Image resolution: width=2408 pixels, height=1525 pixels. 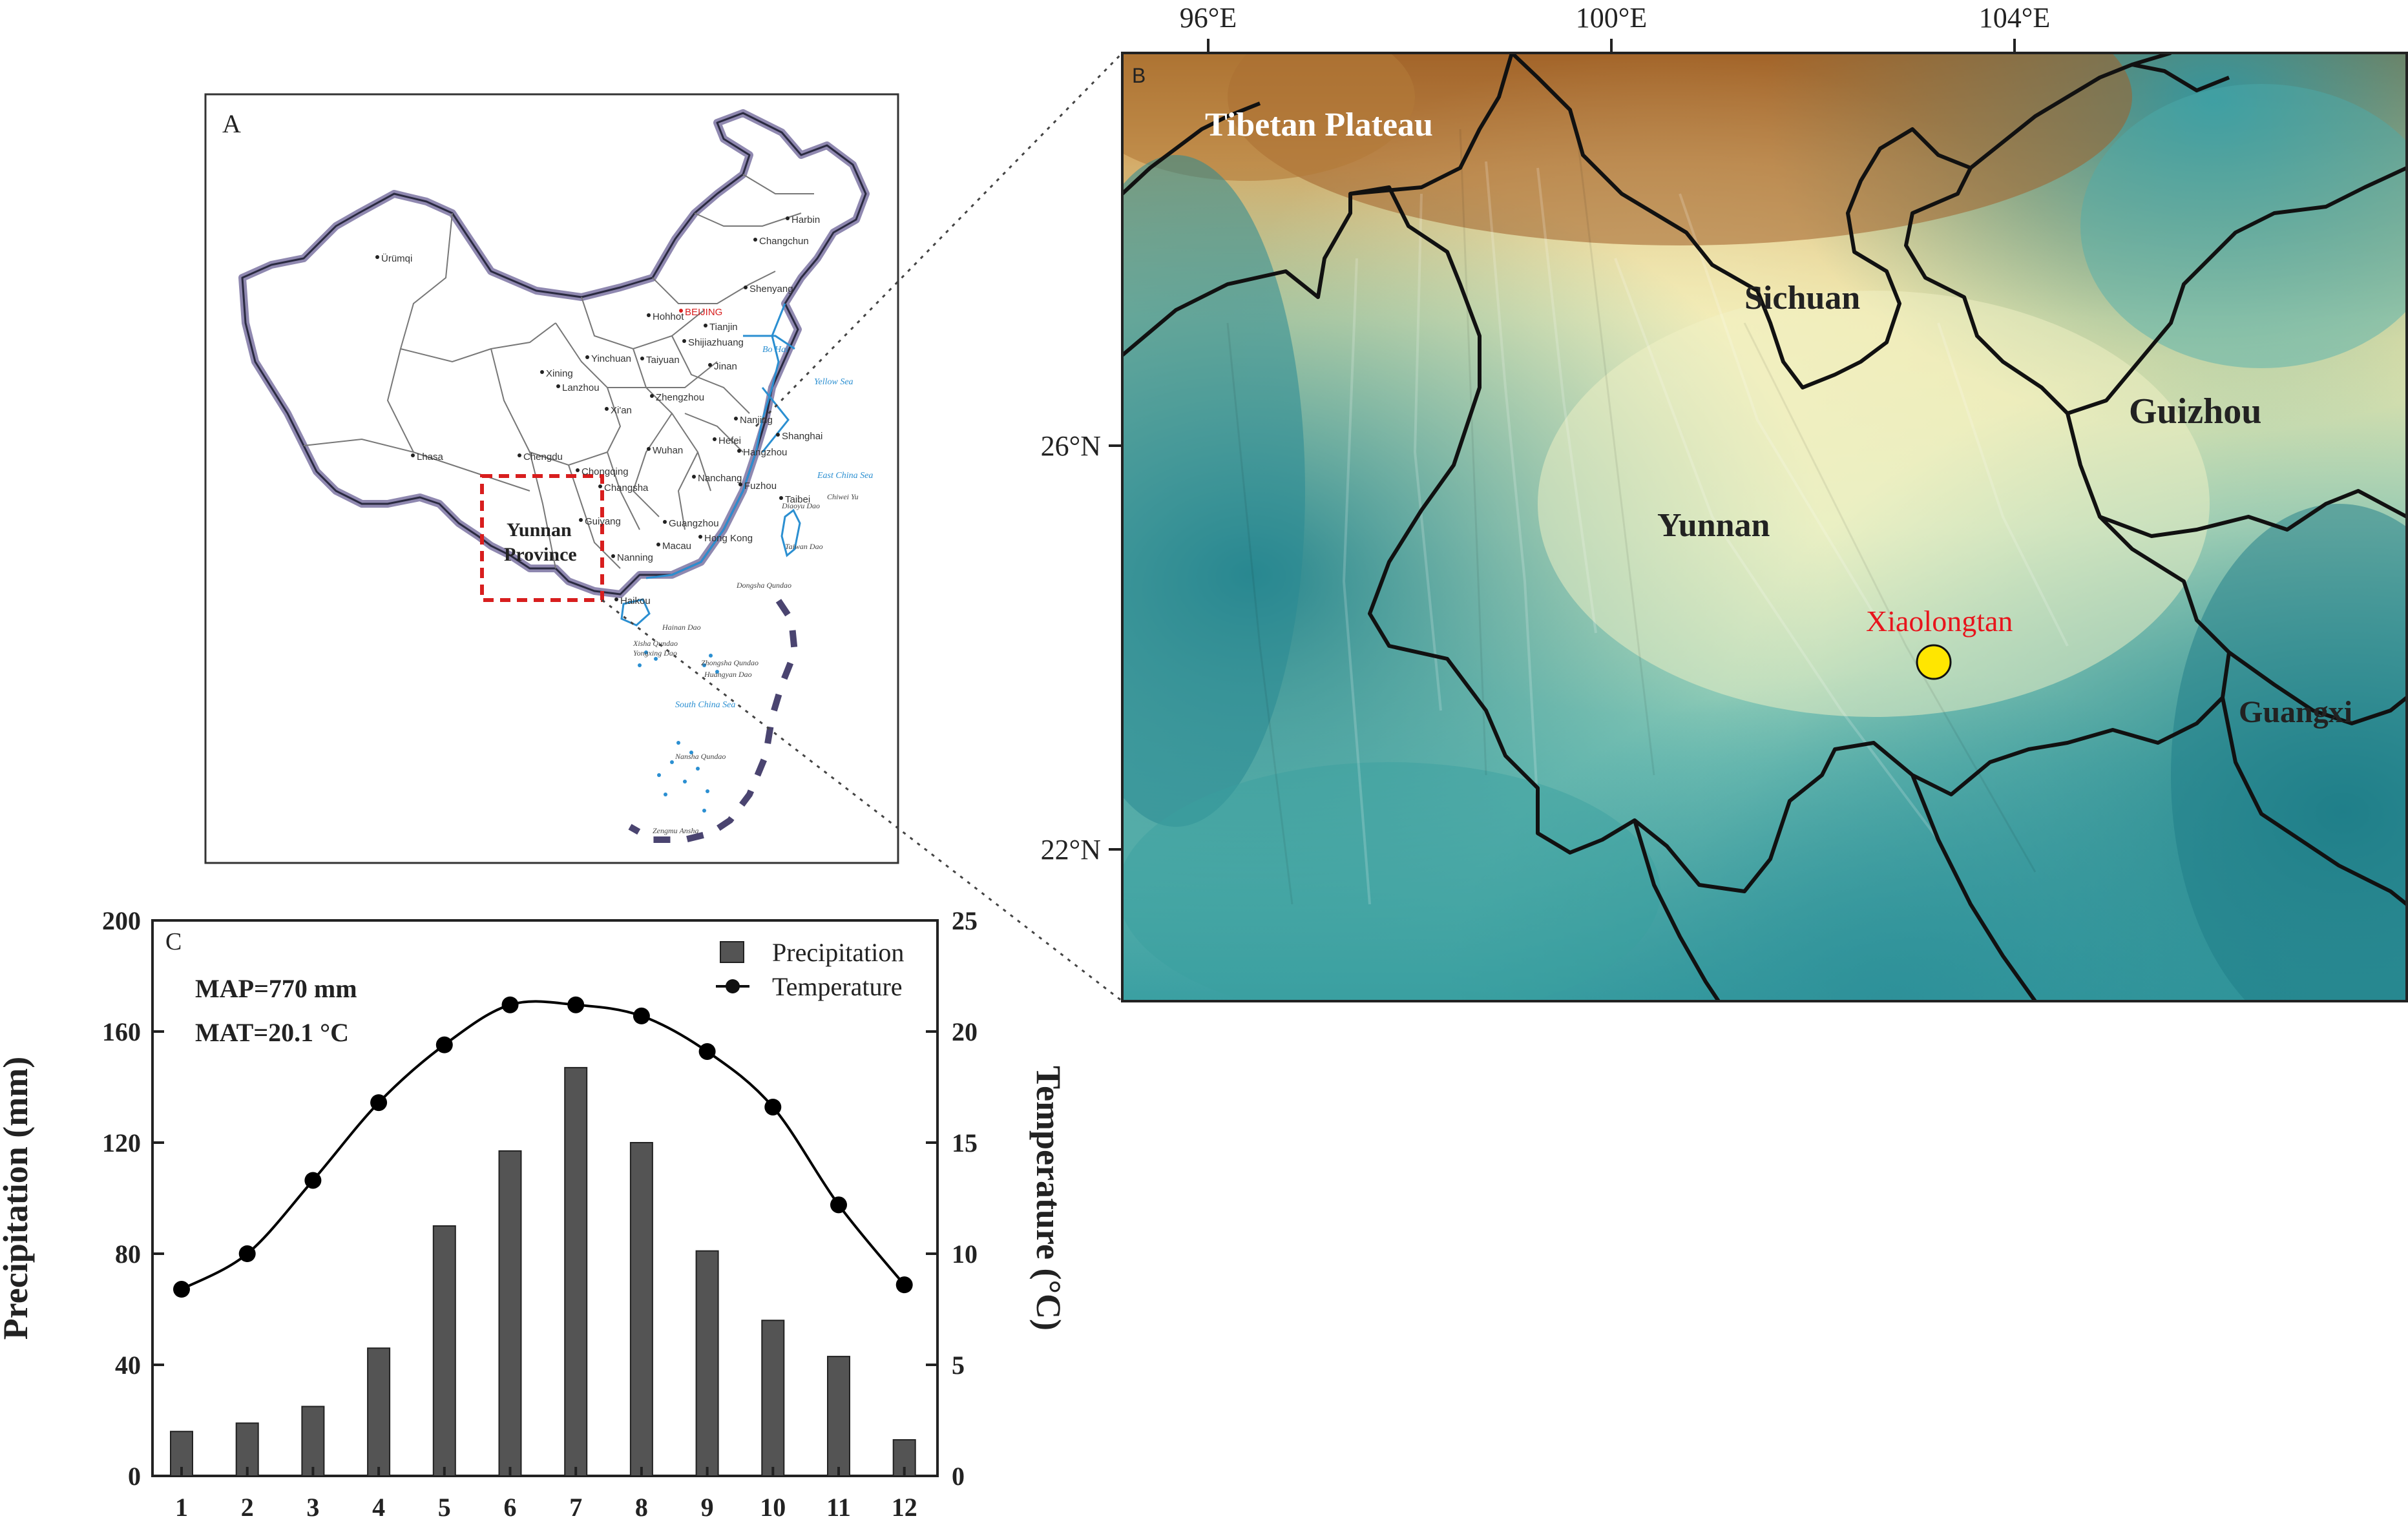 What do you see at coordinates (965, 1254) in the screenshot?
I see `y-right-tick-label: 10` at bounding box center [965, 1254].